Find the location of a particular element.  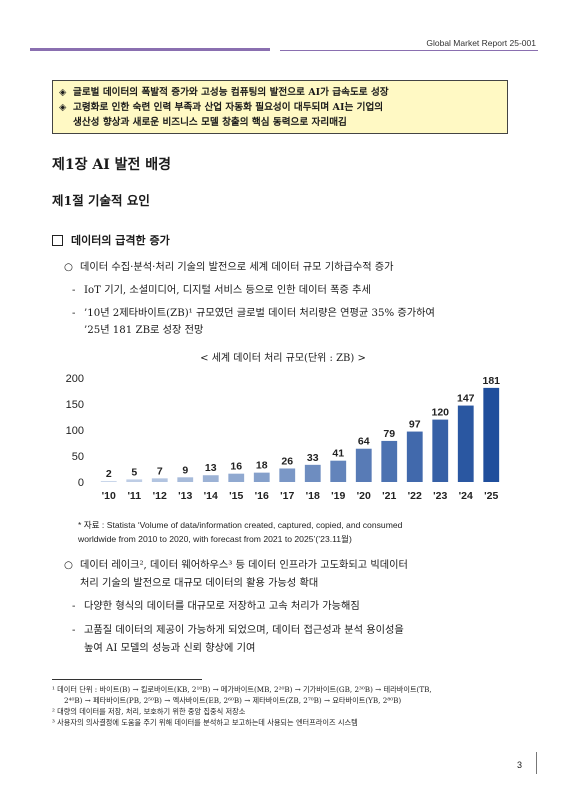

x-tick-label: '25 is located at coordinates (491, 496).